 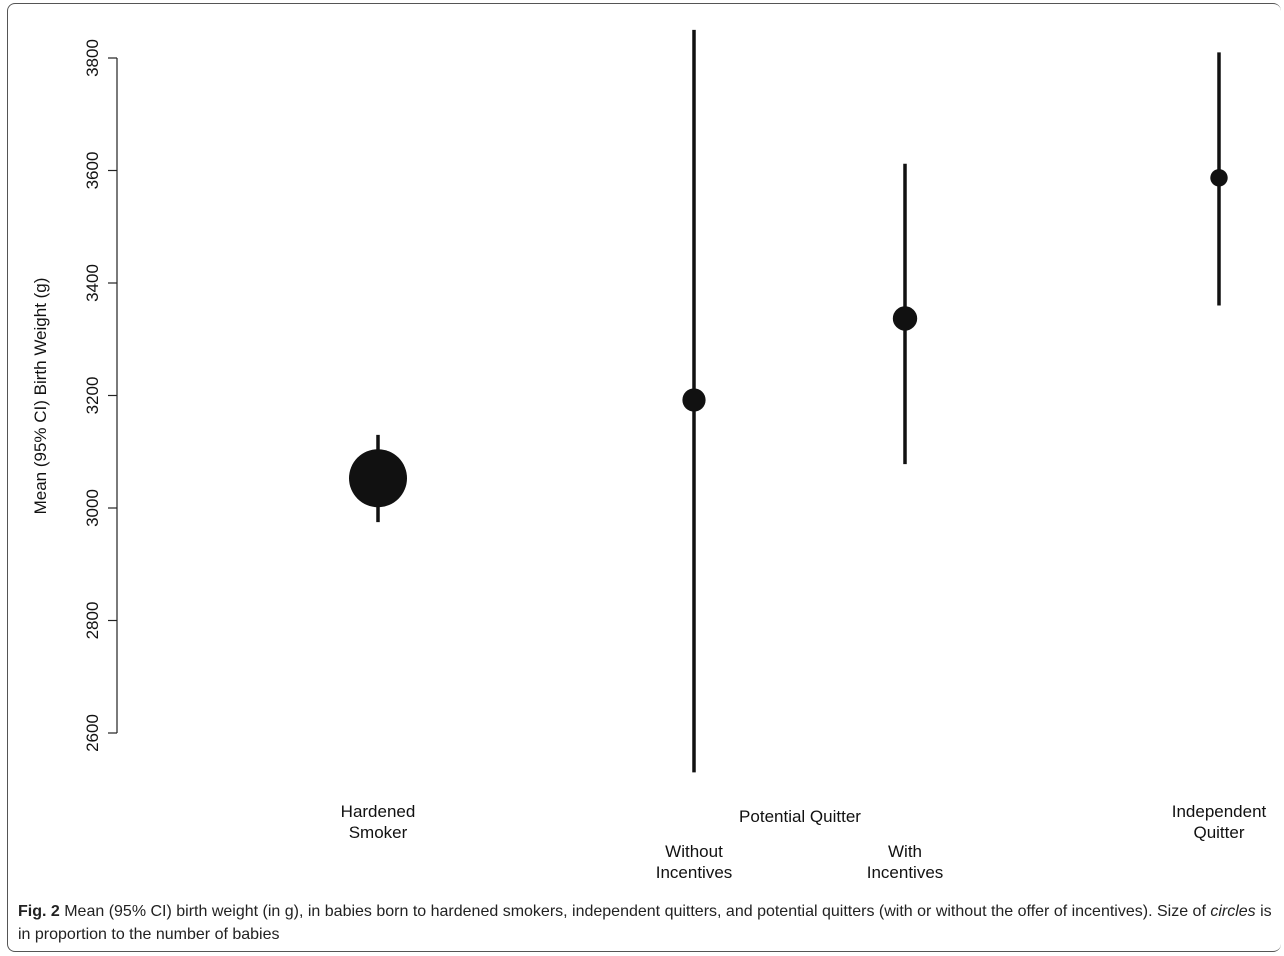 I want to click on y-axis: 2600 2800 3000 3200 3400 3600 3800, so click(x=100, y=395).